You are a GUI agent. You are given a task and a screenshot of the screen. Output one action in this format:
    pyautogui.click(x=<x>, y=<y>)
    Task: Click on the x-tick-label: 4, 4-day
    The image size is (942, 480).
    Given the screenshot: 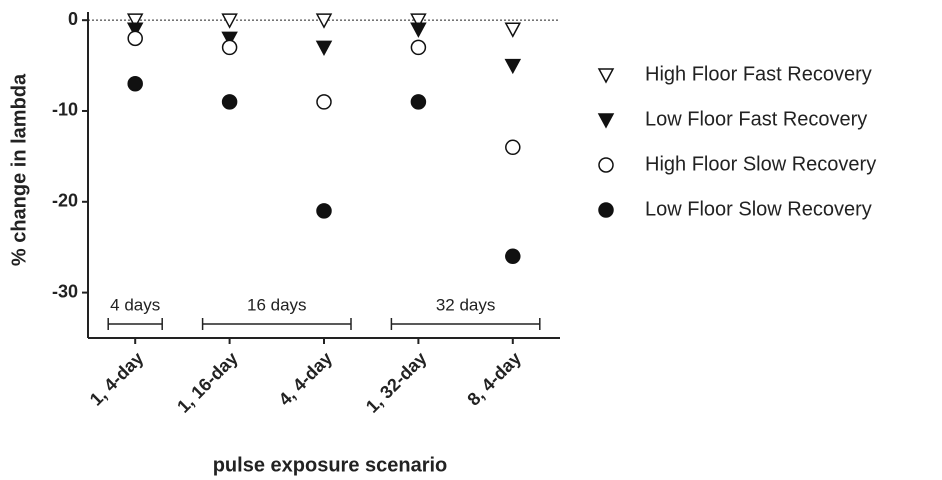 What is the action you would take?
    pyautogui.click(x=306, y=379)
    